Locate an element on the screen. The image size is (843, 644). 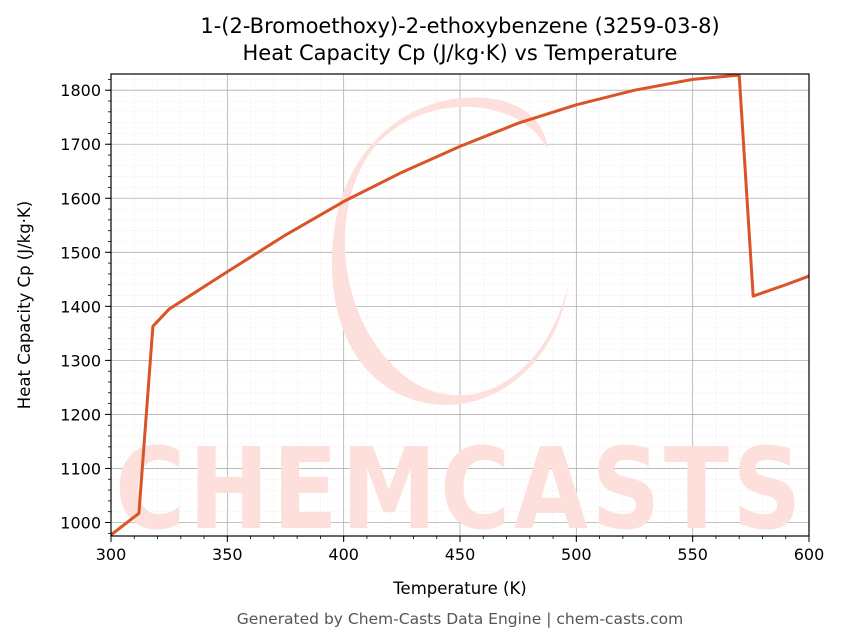
x-tick-label: 350 is located at coordinates (227, 554).